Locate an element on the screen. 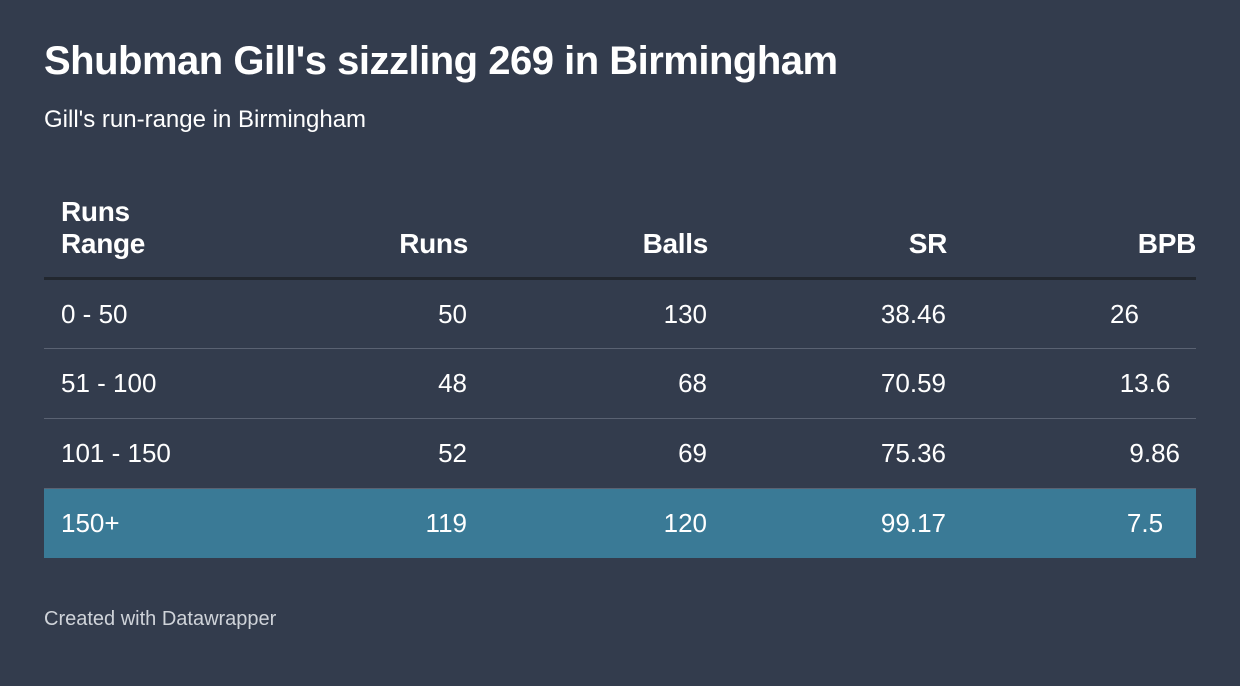 The height and width of the screenshot is (686, 1240). table-row: 51 - 100 48 68 70.59 13.6 is located at coordinates (620, 383).